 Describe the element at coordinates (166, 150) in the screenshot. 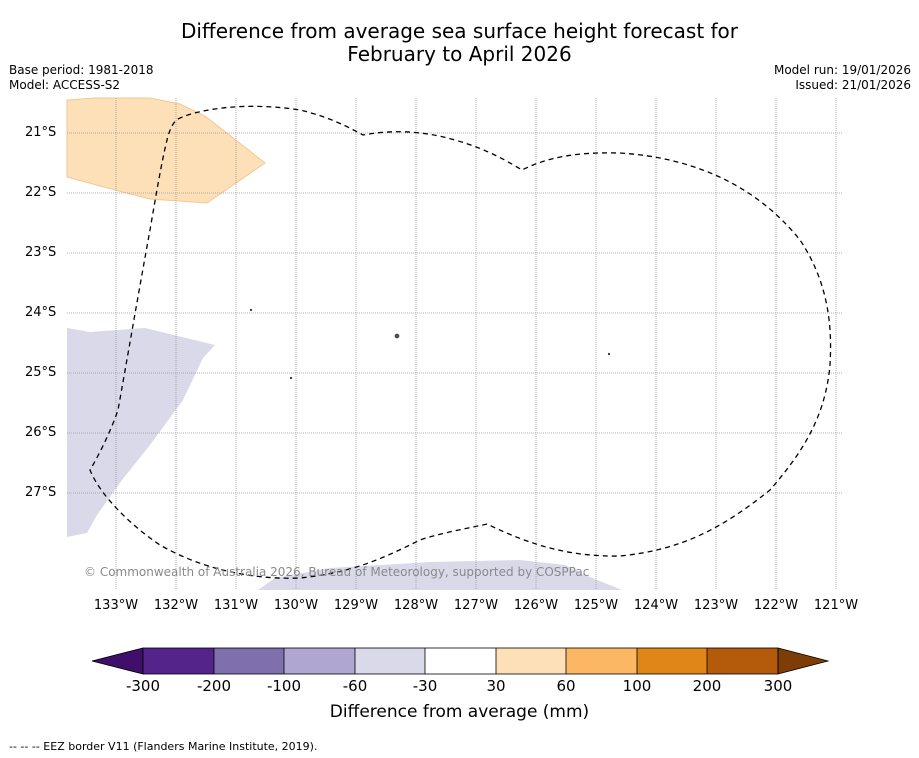

I see `positive-anomaly-region` at that location.